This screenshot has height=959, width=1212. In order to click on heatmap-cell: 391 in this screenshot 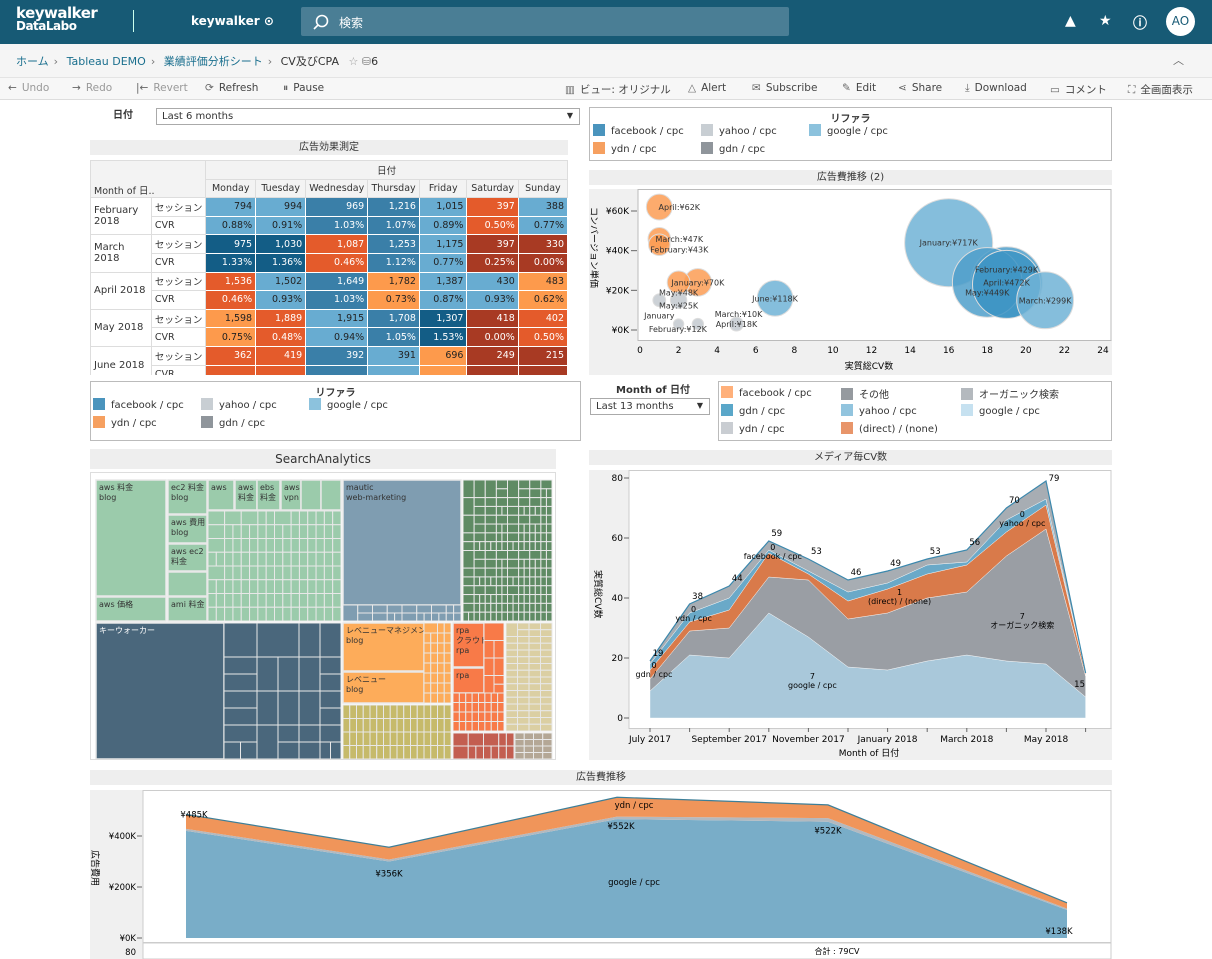, I will do `click(393, 355)`.